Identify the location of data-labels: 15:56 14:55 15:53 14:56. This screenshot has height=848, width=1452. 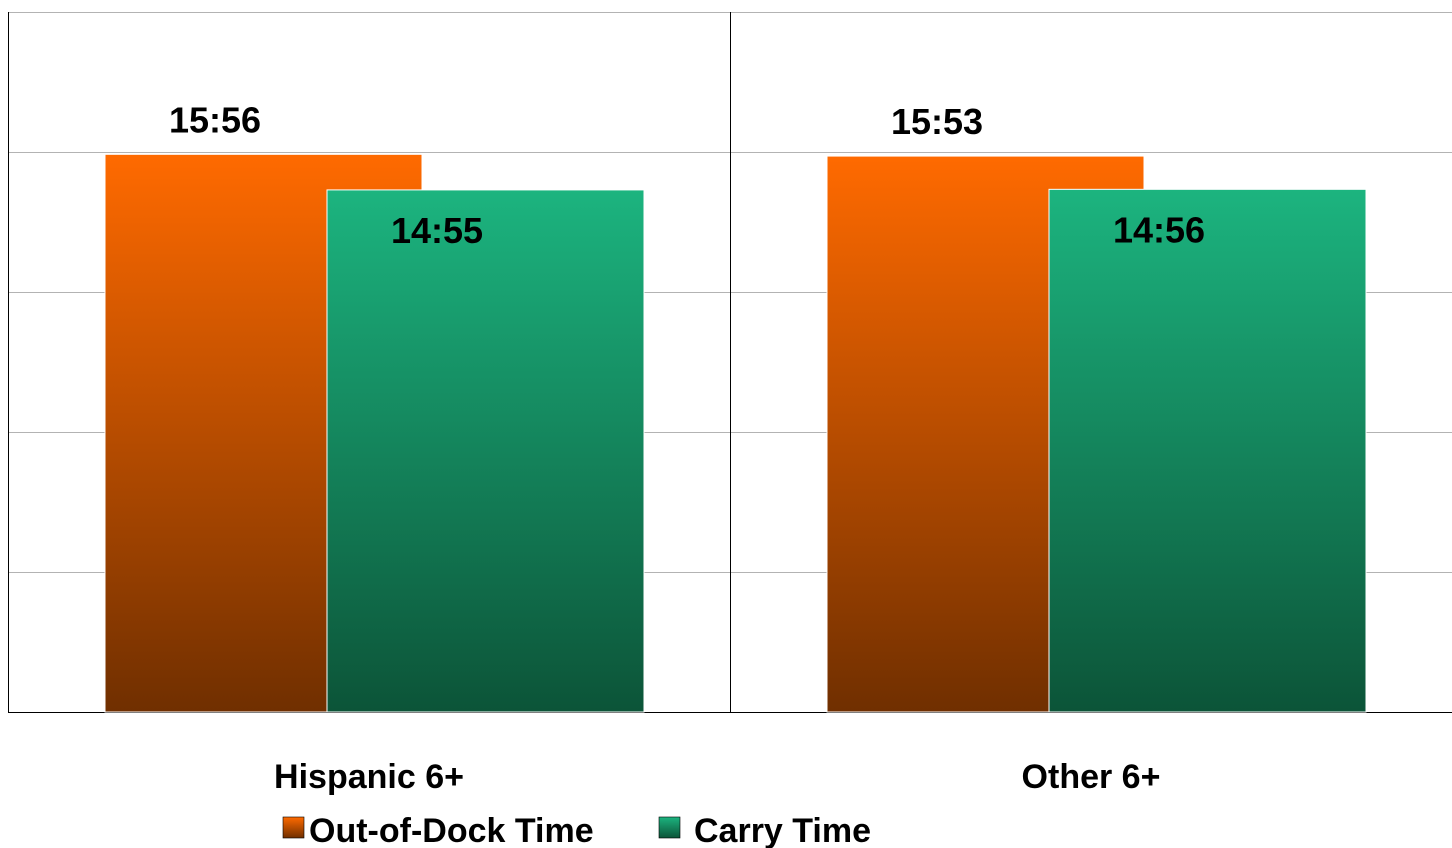
(687, 175).